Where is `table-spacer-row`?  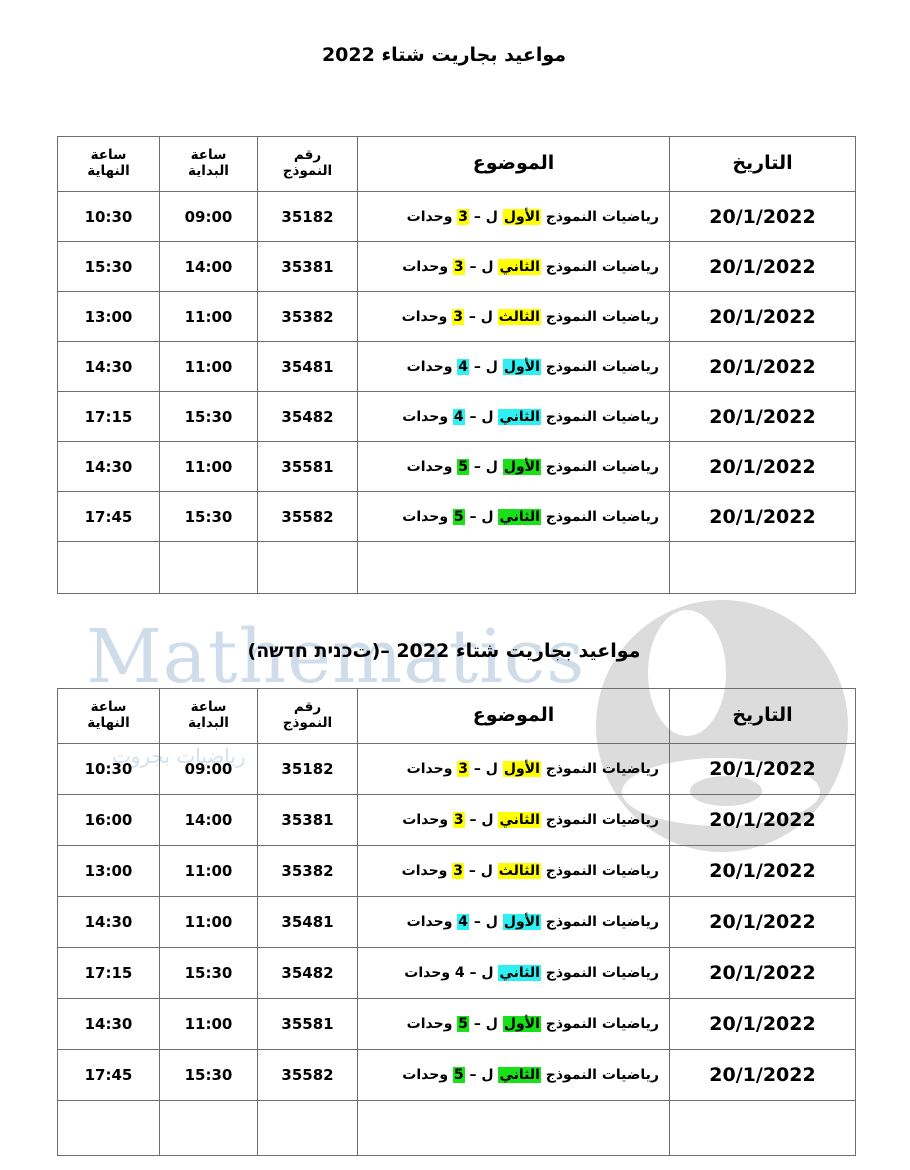 table-spacer-row is located at coordinates (456, 1128).